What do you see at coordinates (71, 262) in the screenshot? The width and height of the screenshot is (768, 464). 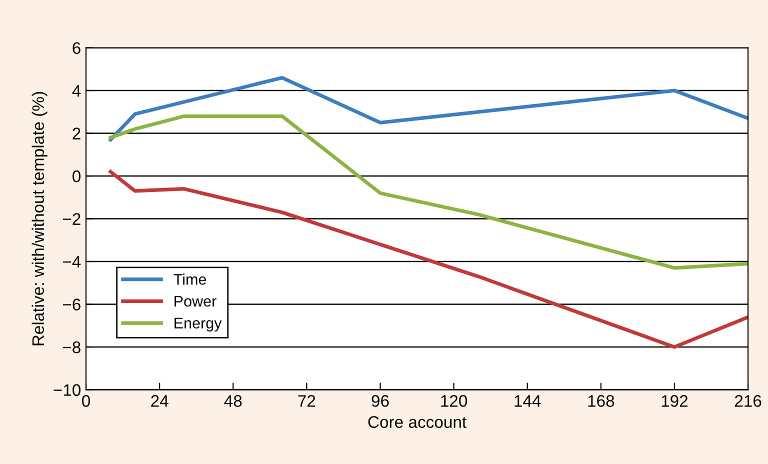 I see `y-tick-label: −4` at bounding box center [71, 262].